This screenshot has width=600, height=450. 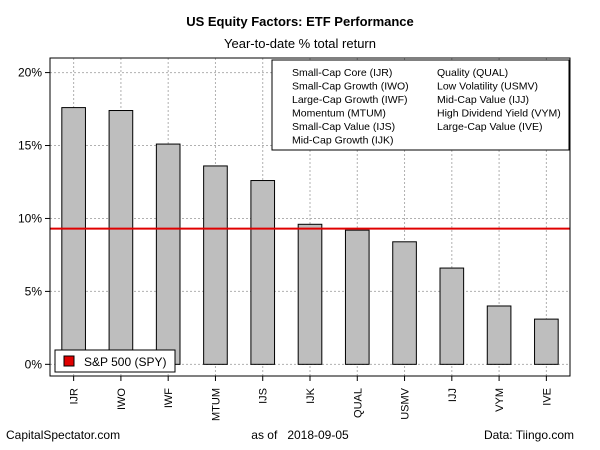 What do you see at coordinates (487, 87) in the screenshot?
I see `legend-item: Low Volatility (USMV)` at bounding box center [487, 87].